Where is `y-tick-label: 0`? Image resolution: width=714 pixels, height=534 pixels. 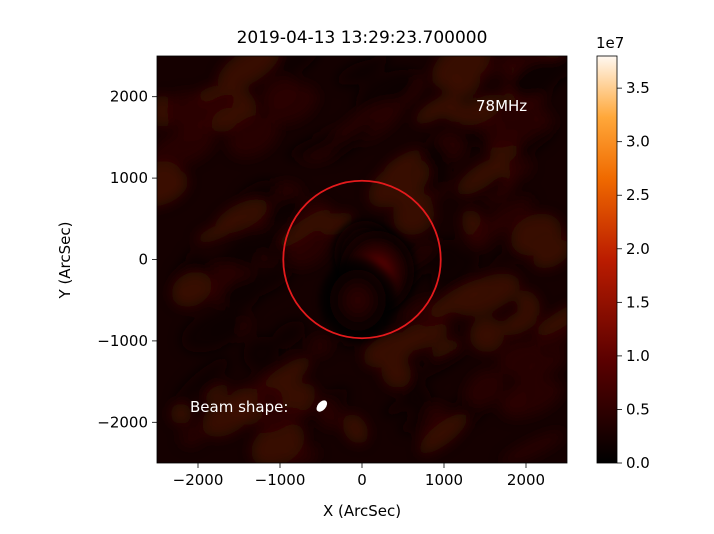 y-tick-label: 0 is located at coordinates (143, 260).